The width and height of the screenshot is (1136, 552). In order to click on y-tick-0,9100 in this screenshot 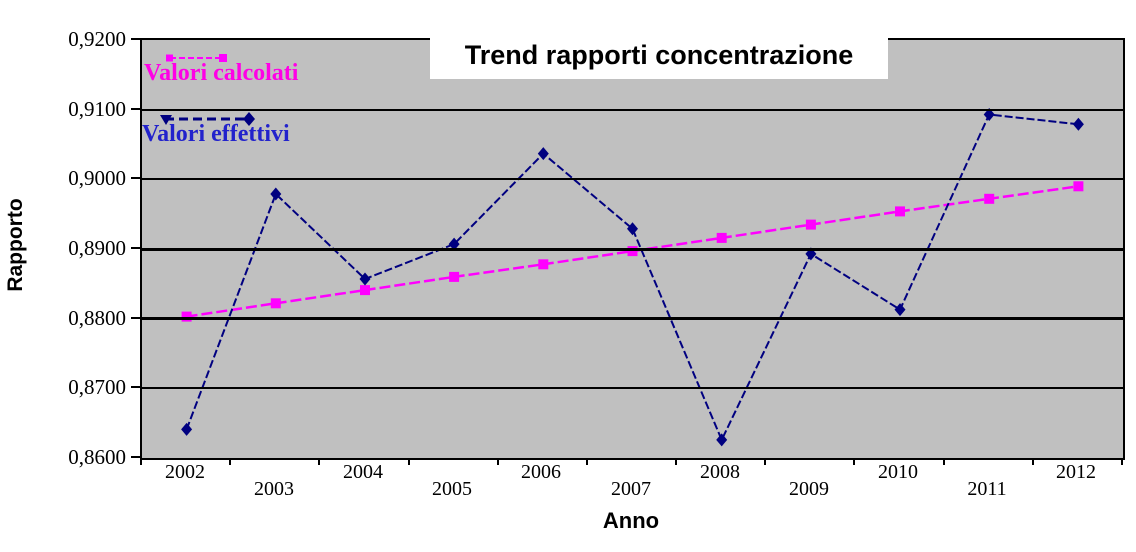, I will do `click(136, 109)`.